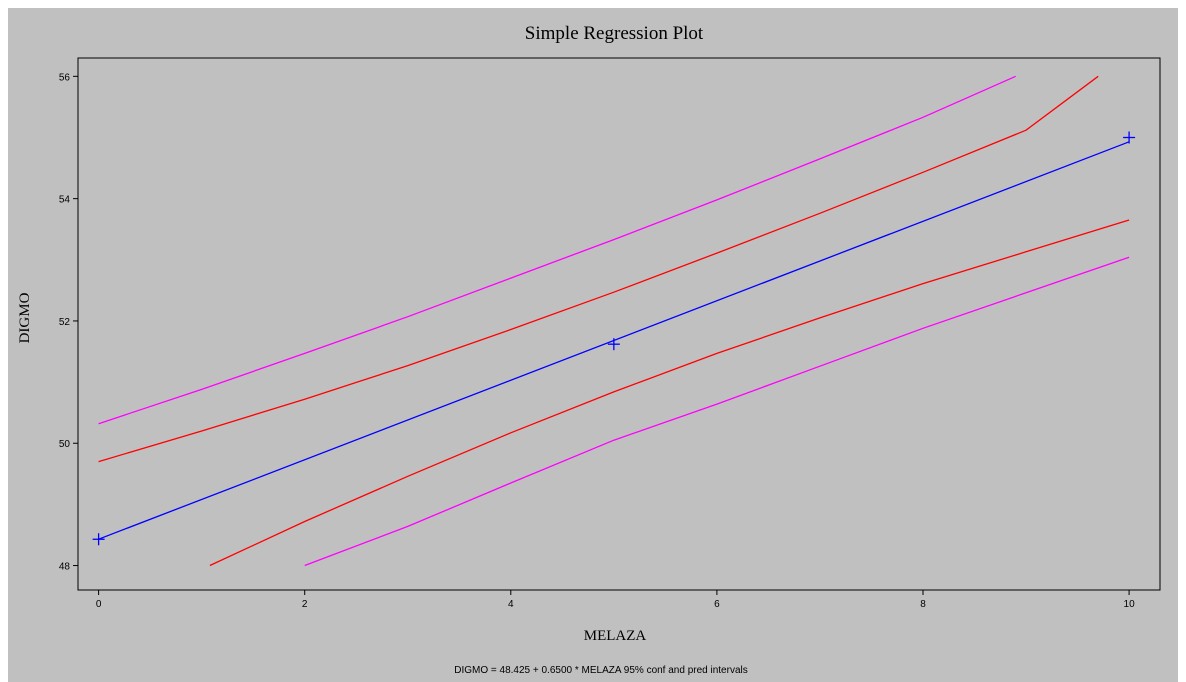 The width and height of the screenshot is (1186, 682). Describe the element at coordinates (65, 77) in the screenshot. I see `y-tick-label: 56` at that location.